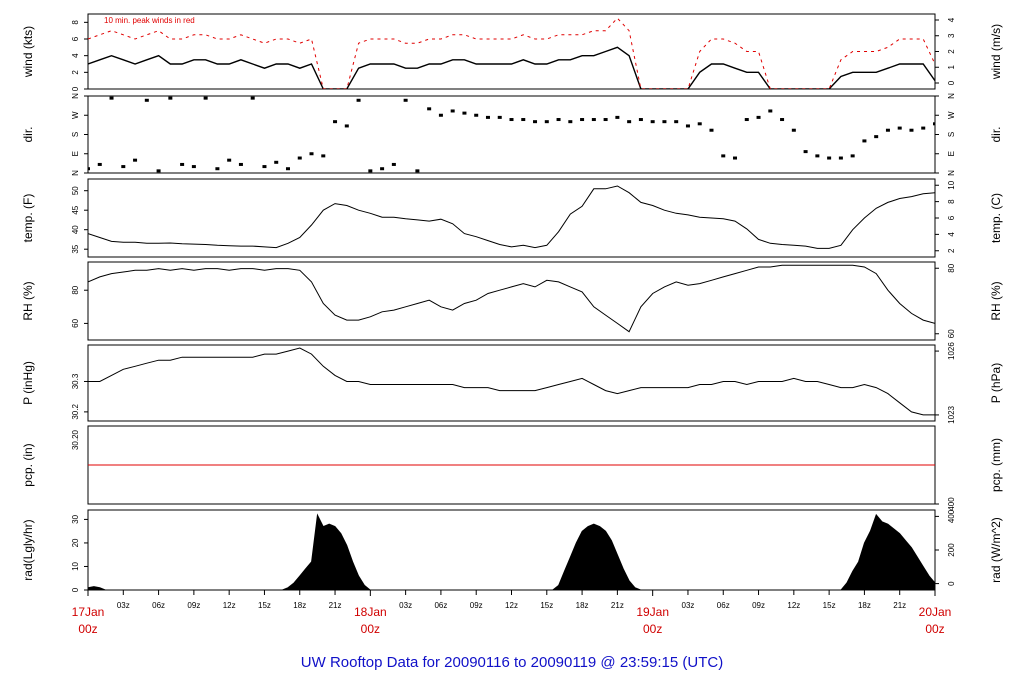 The width and height of the screenshot is (1024, 700). I want to click on dir-frame, so click(511, 134).